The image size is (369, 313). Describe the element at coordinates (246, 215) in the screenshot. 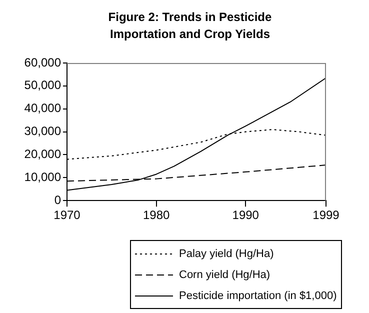

I see `x-tick-label: 1990` at that location.